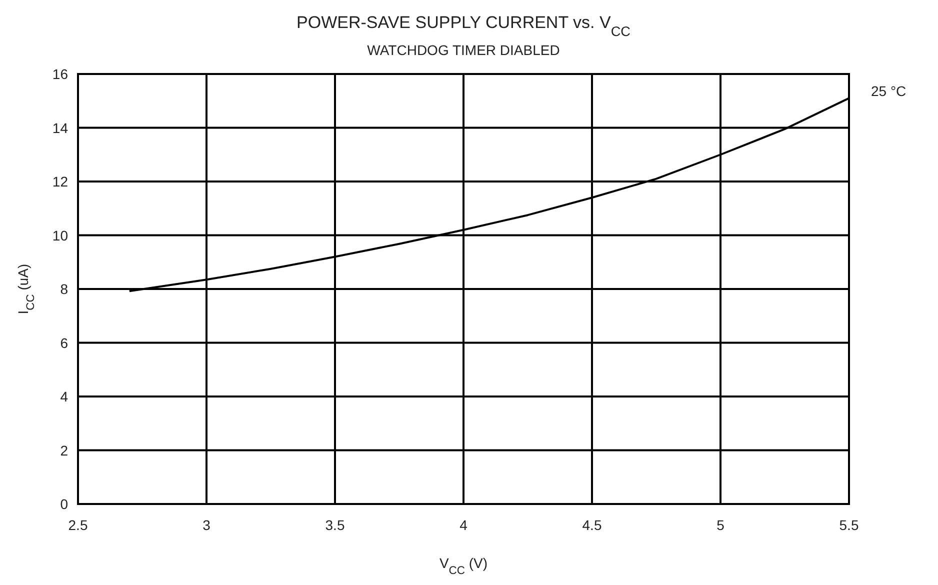 This screenshot has width=938, height=585. What do you see at coordinates (464, 525) in the screenshot?
I see `x-tick-label: 4` at bounding box center [464, 525].